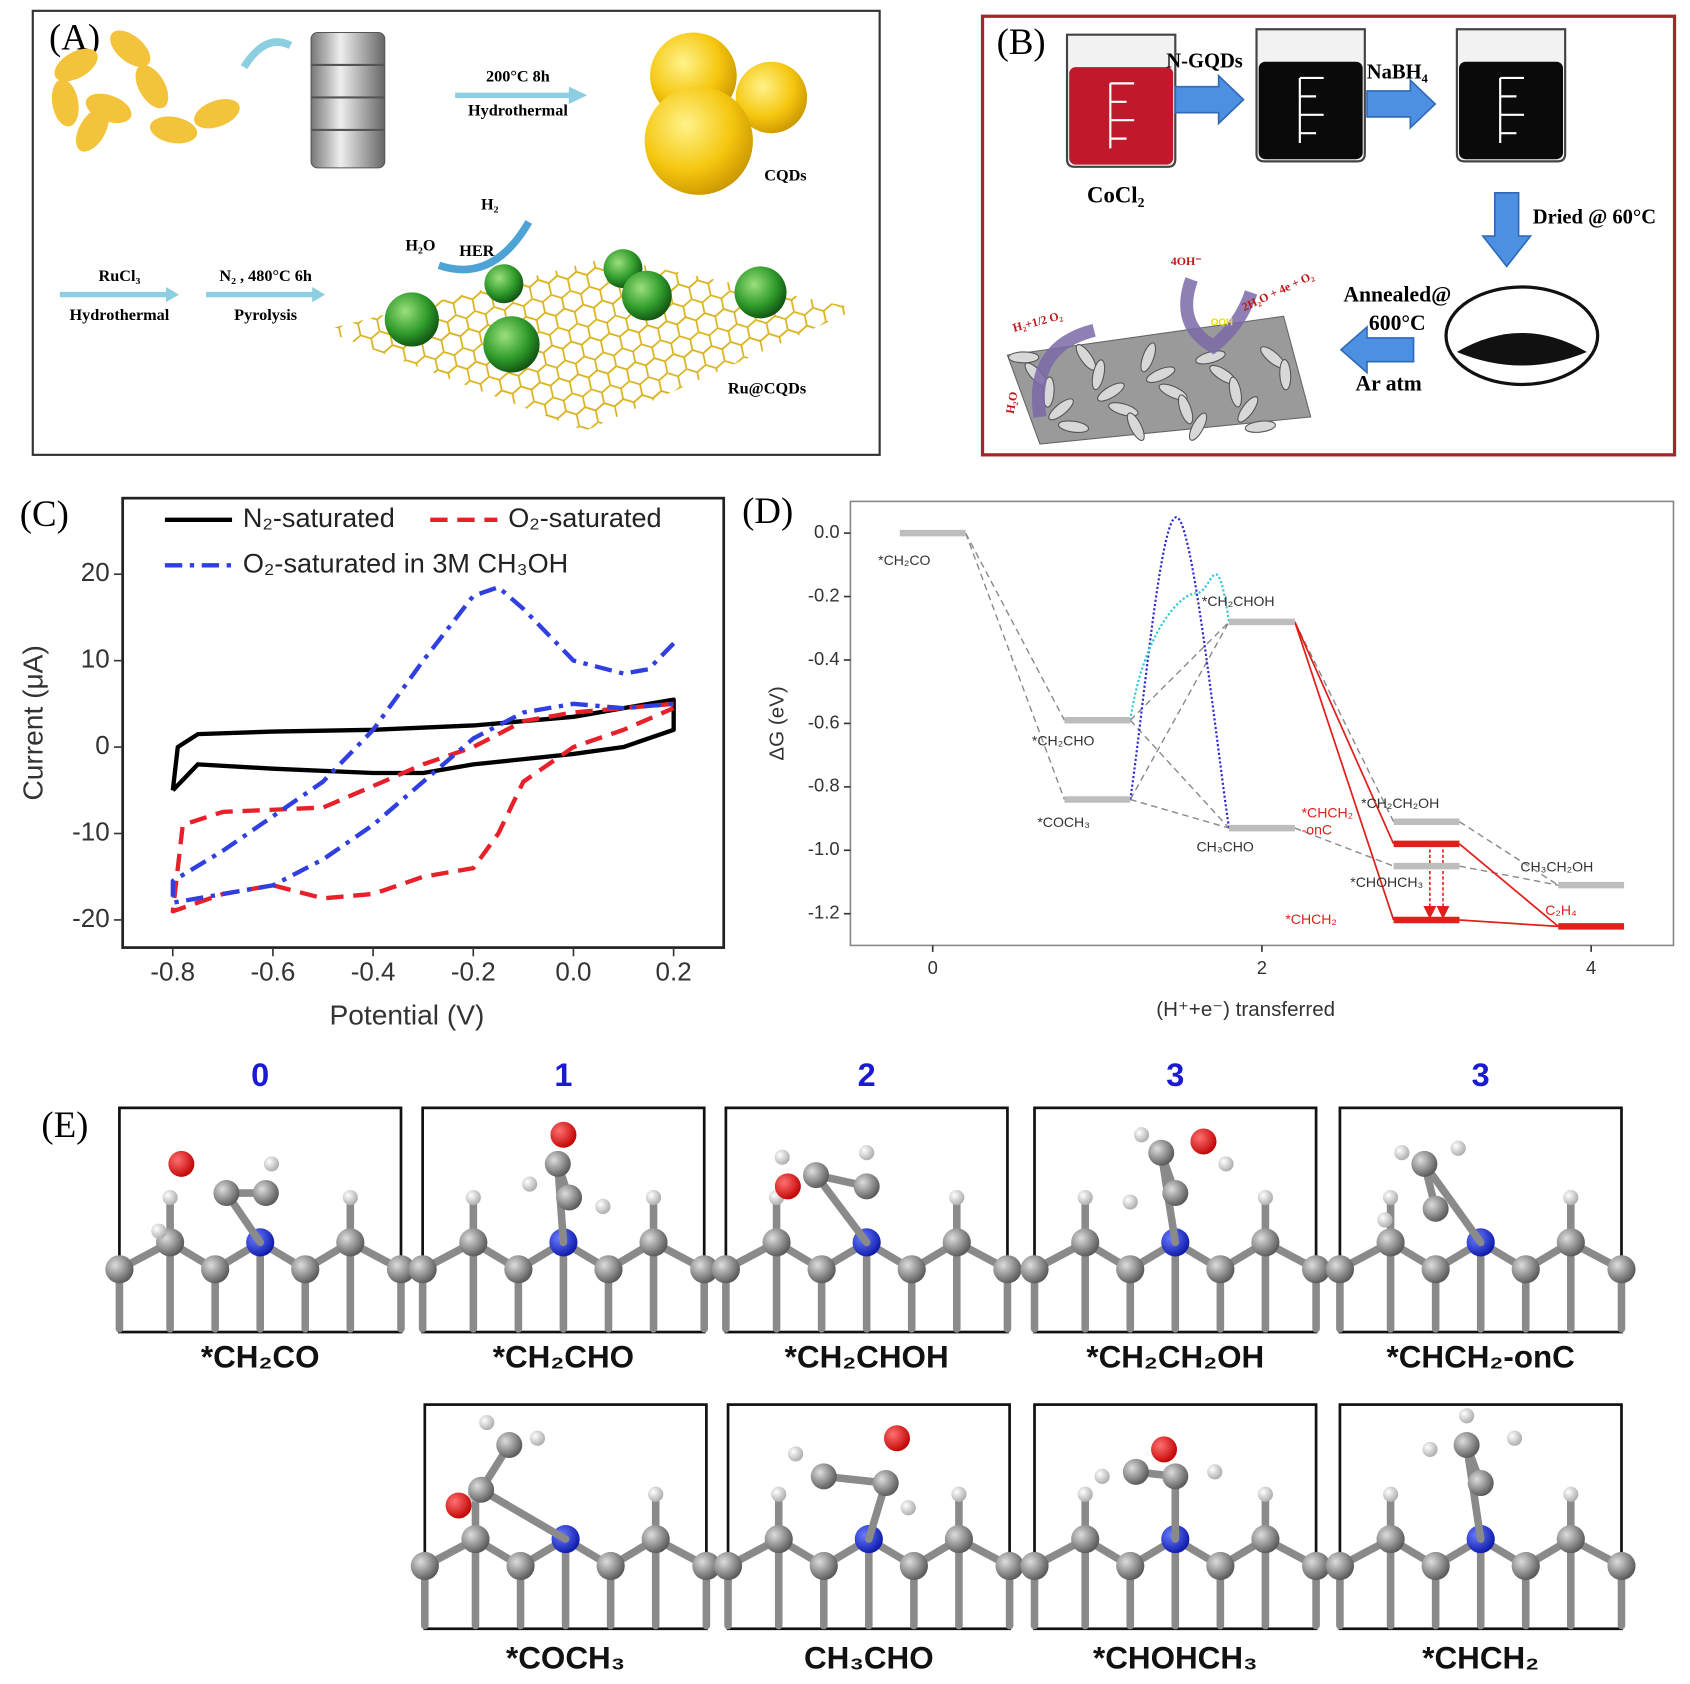  I want to click on x-tick-label: -0.4, so click(373, 971).